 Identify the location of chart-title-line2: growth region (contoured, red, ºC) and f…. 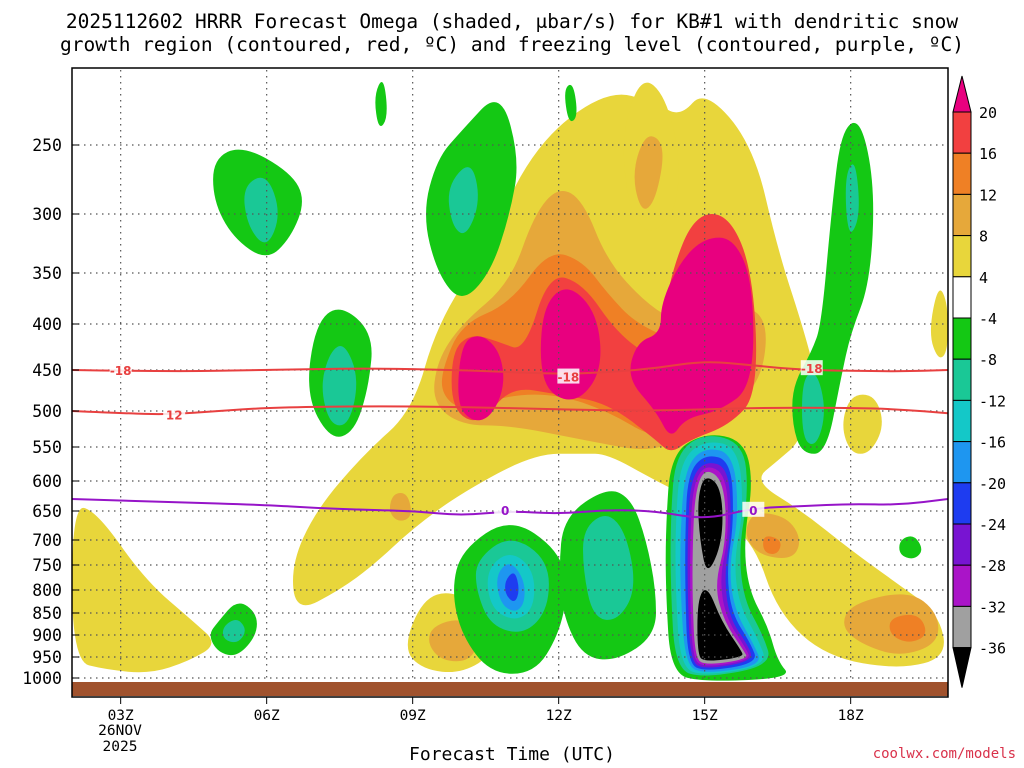
(512, 44).